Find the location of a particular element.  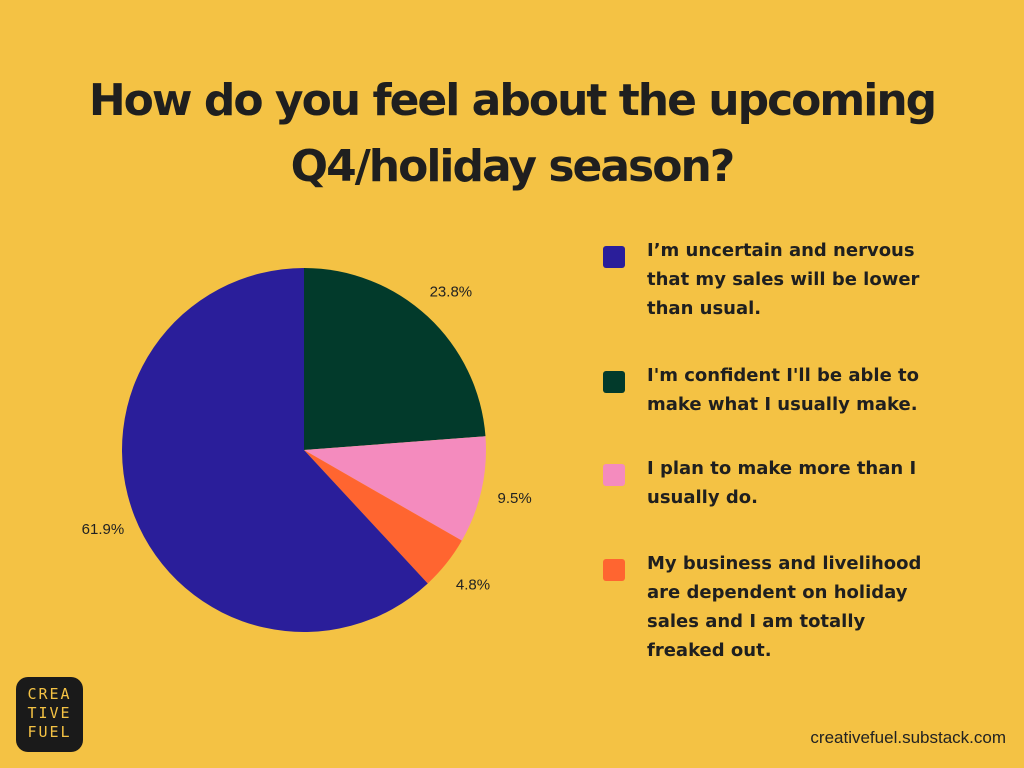

chart-title-line-1: How do you feel about the upcoming is located at coordinates (512, 100).